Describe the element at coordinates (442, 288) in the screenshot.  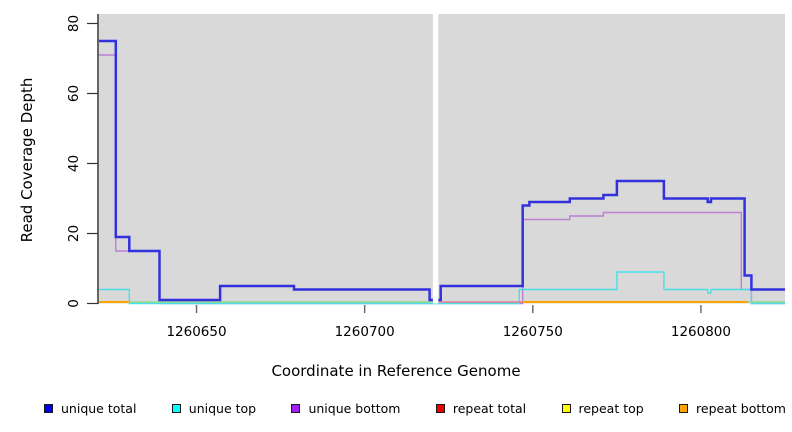
I see `series-line-unique-top` at that location.